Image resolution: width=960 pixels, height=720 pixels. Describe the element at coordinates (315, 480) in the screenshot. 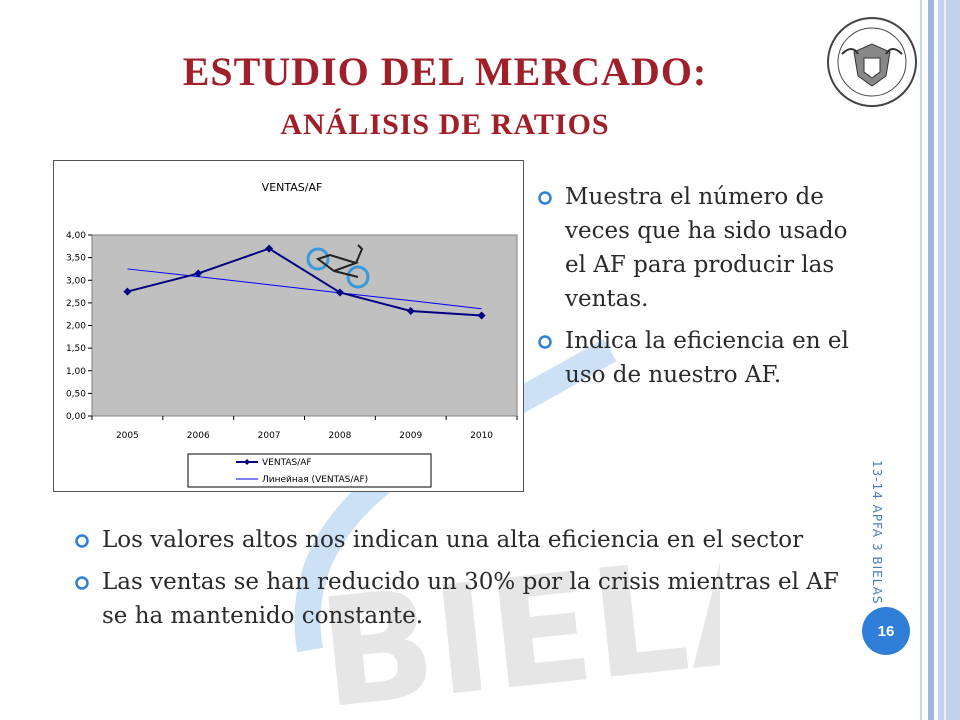

I see `legend-label-trend: Линейная (VENTAS/AF)` at that location.